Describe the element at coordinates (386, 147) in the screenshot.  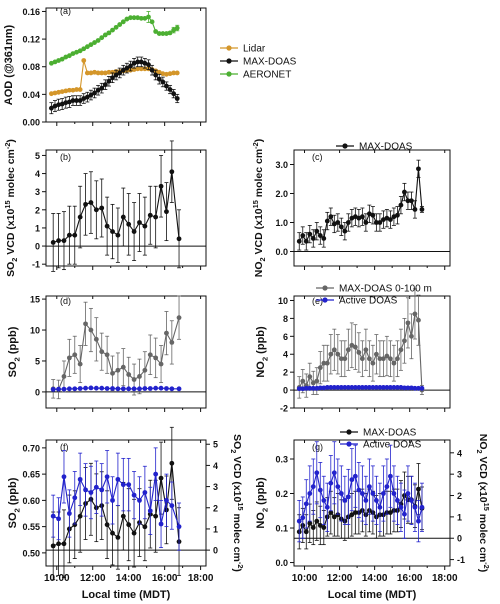
I see `legend-label: MAX-DOAS` at that location.